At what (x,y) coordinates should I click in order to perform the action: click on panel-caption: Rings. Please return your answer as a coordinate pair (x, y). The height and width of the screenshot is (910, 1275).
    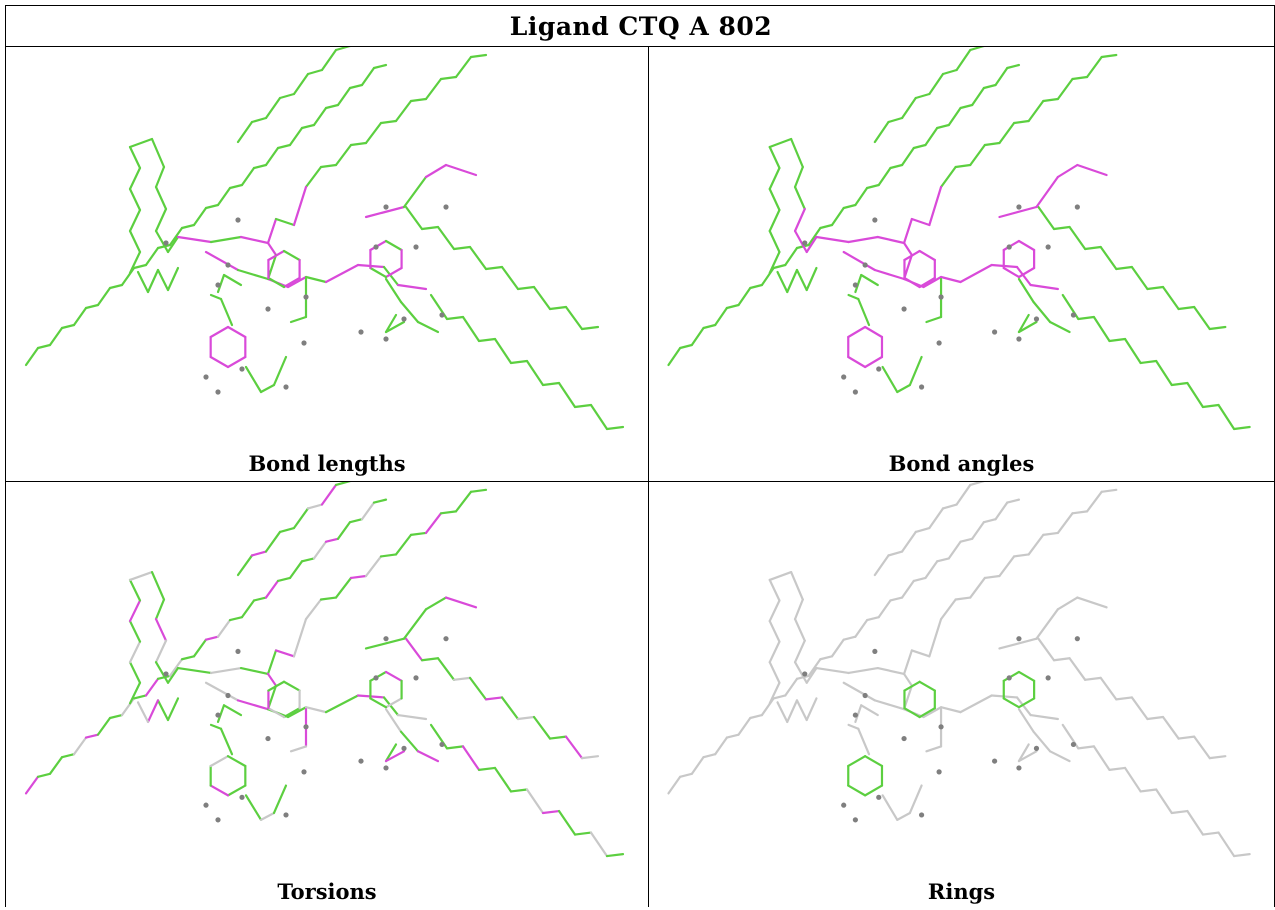
    Looking at the image, I should click on (961, 891).